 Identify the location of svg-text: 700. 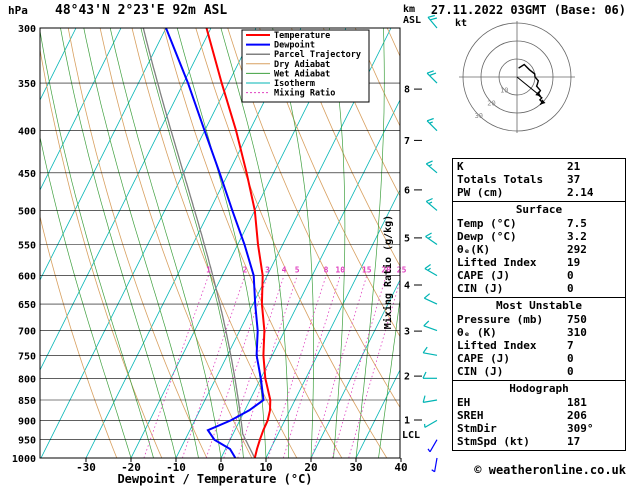
(27, 332).